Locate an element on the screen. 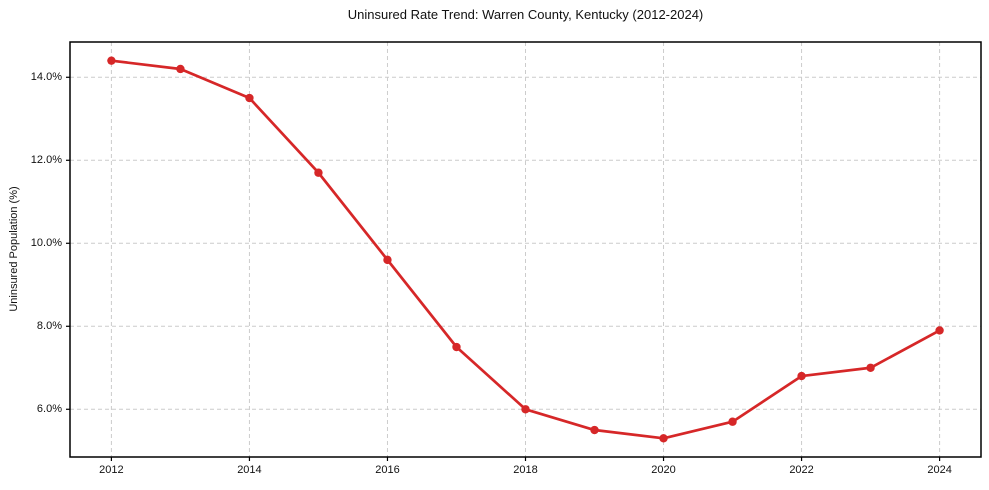 Image resolution: width=989 pixels, height=490 pixels. x-tick-label: 2018 is located at coordinates (525, 470).